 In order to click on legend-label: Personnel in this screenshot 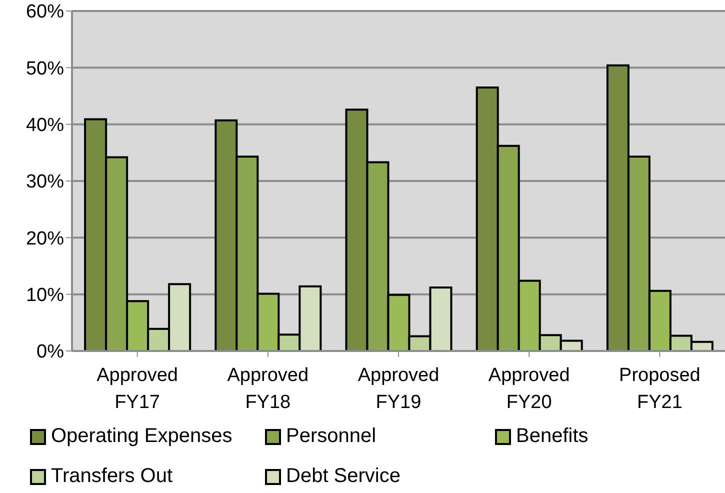, I will do `click(331, 436)`.